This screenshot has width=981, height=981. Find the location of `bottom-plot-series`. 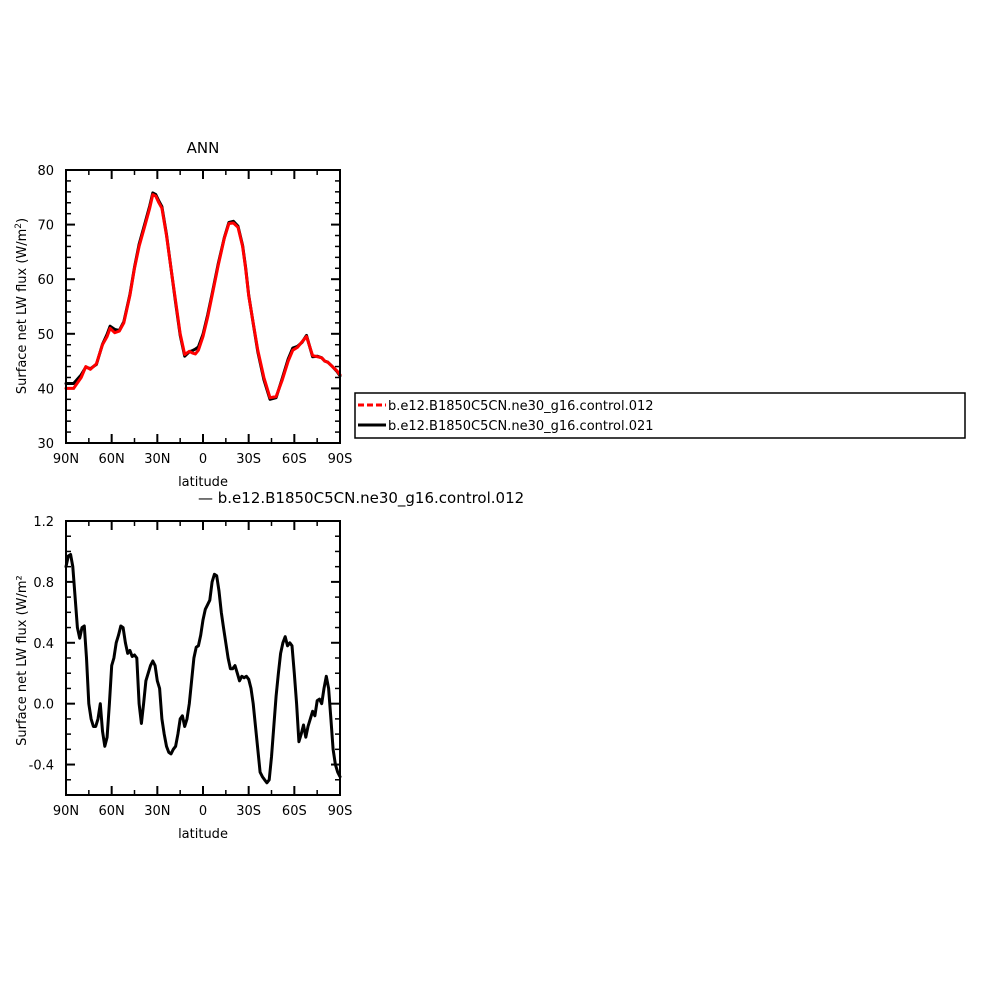

bottom-plot-series is located at coordinates (203, 669).